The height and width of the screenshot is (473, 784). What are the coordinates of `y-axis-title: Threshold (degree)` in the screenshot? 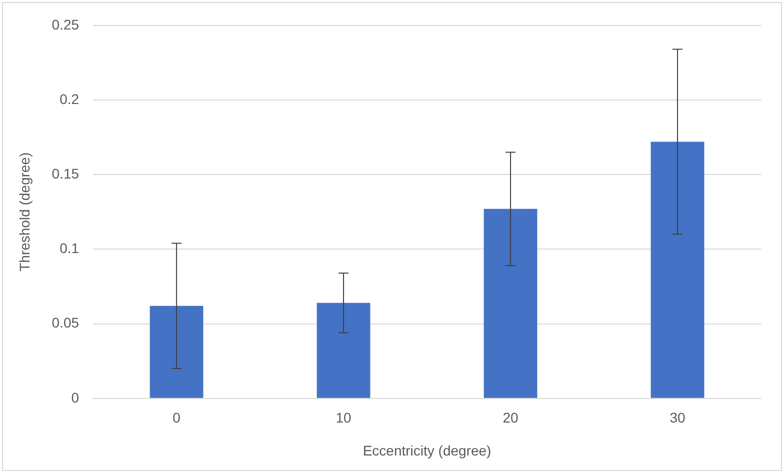 It's located at (24, 212).